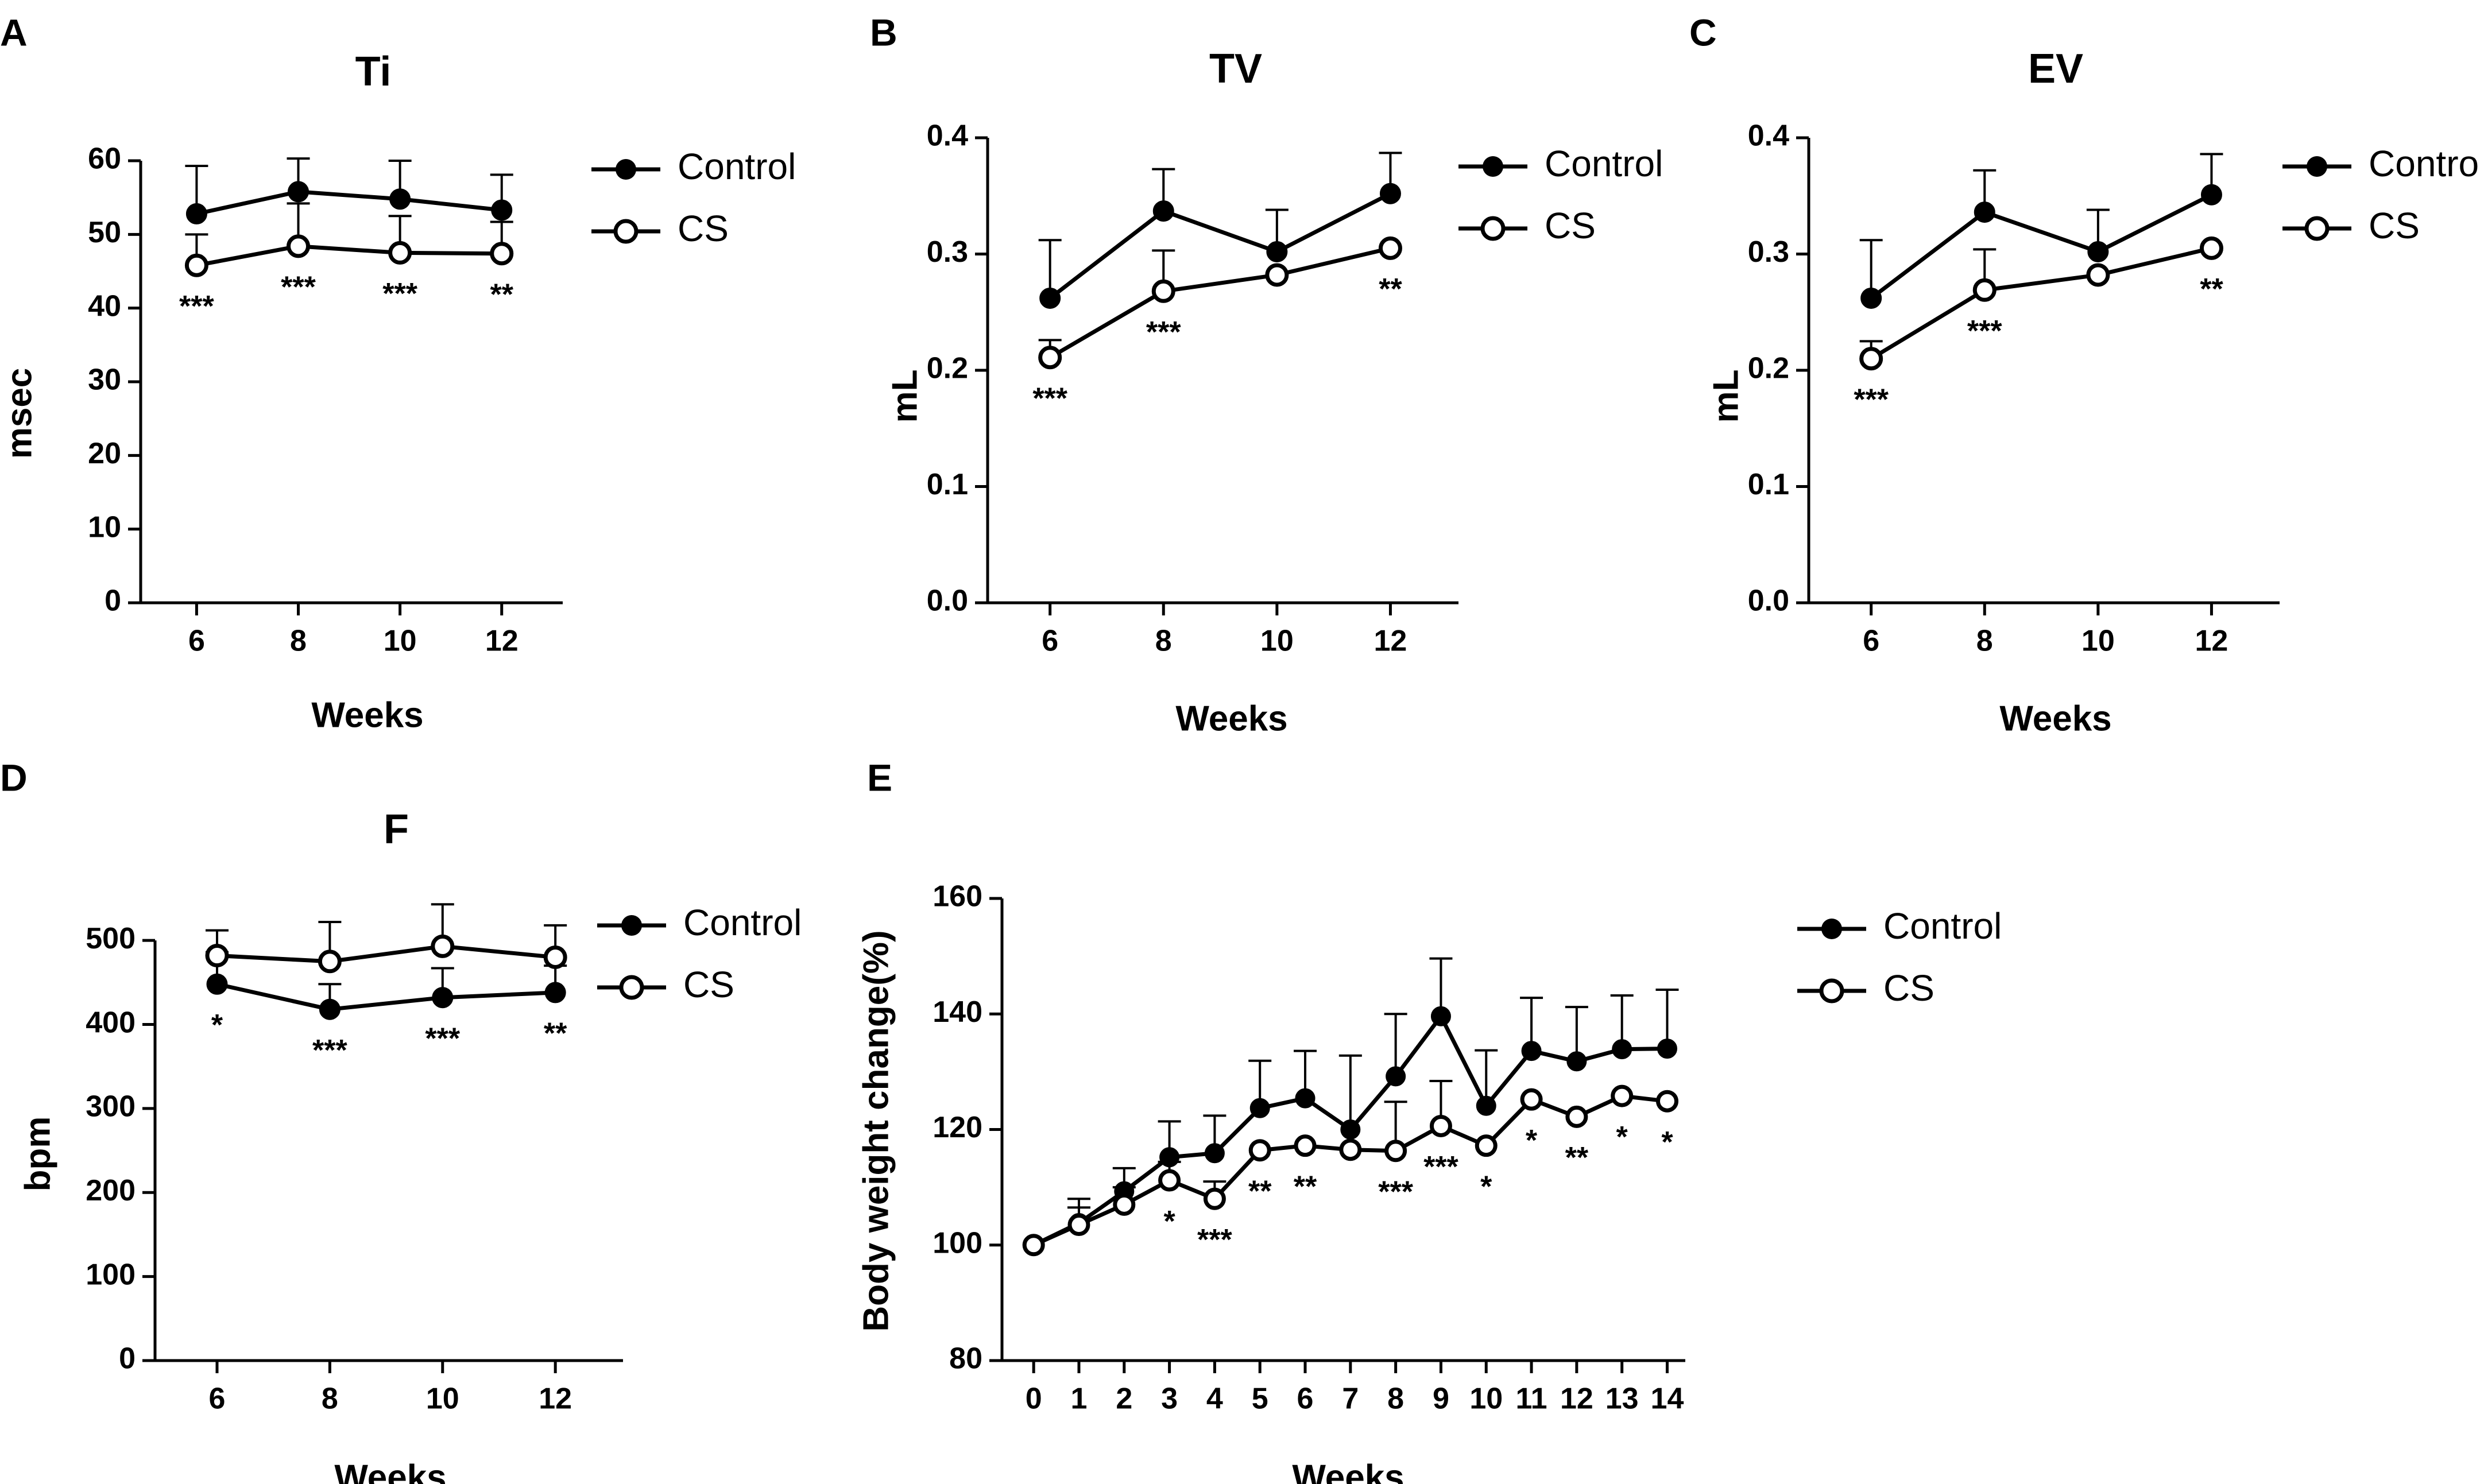 This screenshot has width=2480, height=1484. I want to click on y-tick-label: 0, so click(113, 601).